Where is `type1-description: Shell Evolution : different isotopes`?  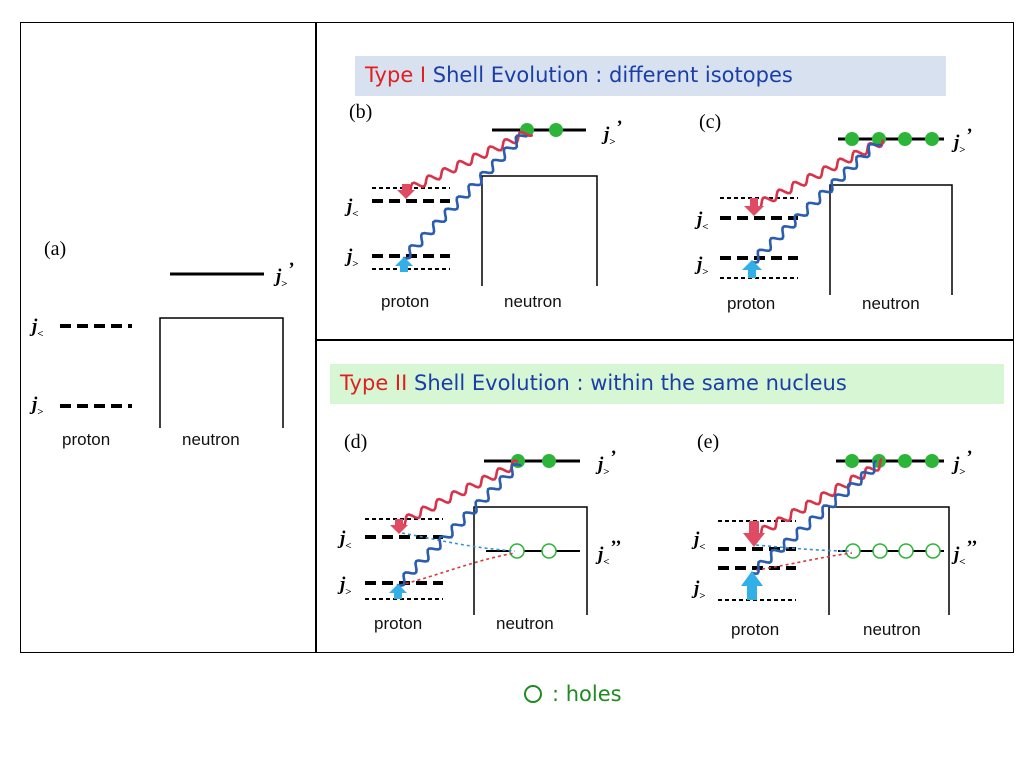
type1-description: Shell Evolution : different isotopes is located at coordinates (612, 75).